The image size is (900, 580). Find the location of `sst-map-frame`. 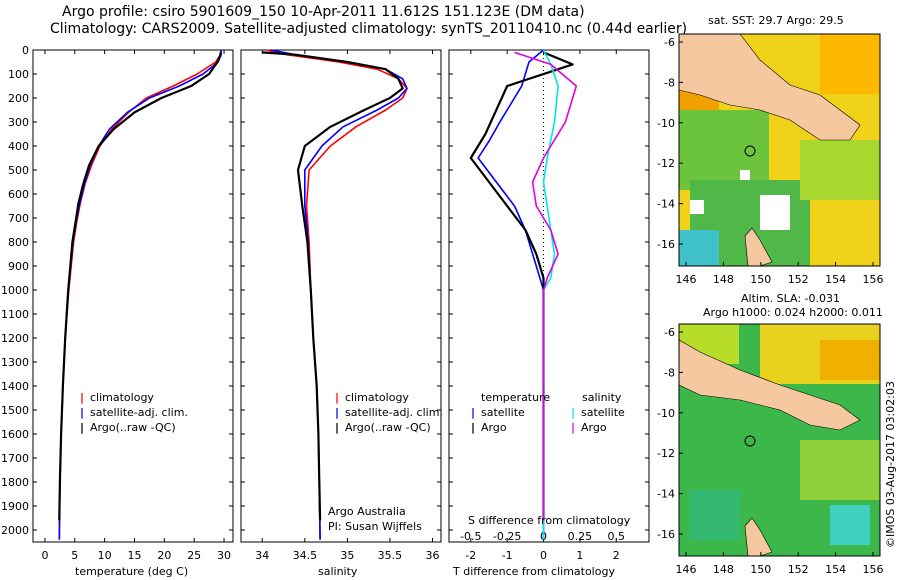

sst-map-frame is located at coordinates (779, 150).